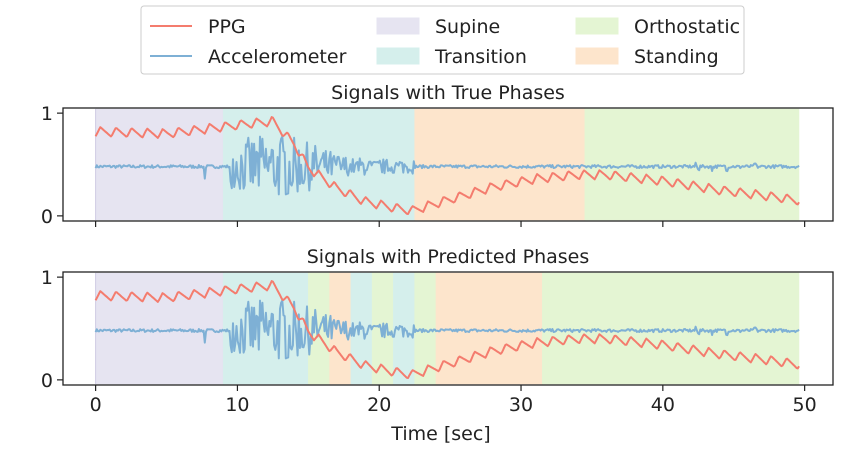  I want to click on legend-label-transition: Transition, so click(480, 57).